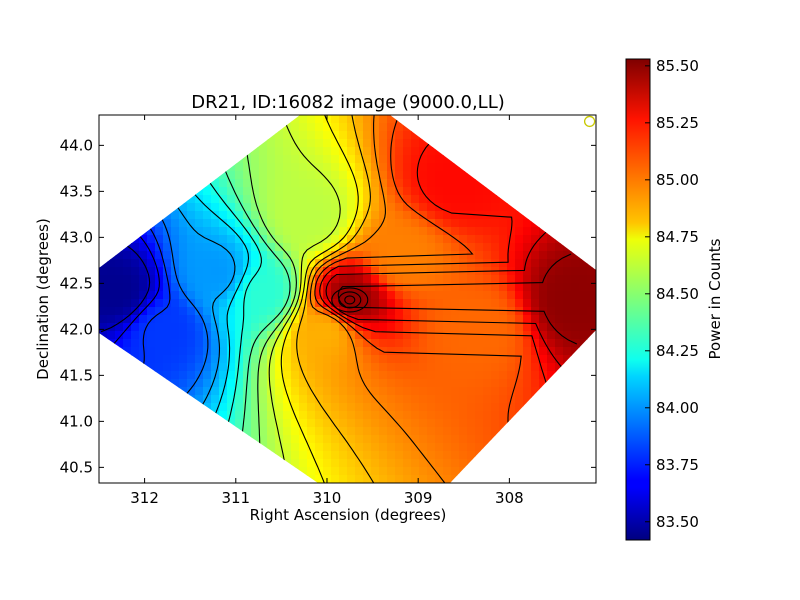 The height and width of the screenshot is (600, 800). What do you see at coordinates (76, 237) in the screenshot?
I see `y-tick-label: 43.0` at bounding box center [76, 237].